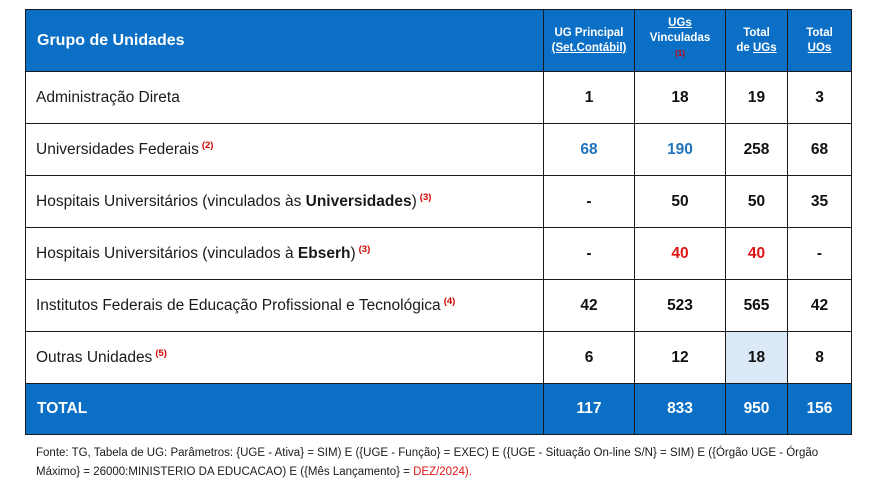 The height and width of the screenshot is (484, 876). Describe the element at coordinates (589, 357) in the screenshot. I see `cell-ug-principal: 6` at that location.